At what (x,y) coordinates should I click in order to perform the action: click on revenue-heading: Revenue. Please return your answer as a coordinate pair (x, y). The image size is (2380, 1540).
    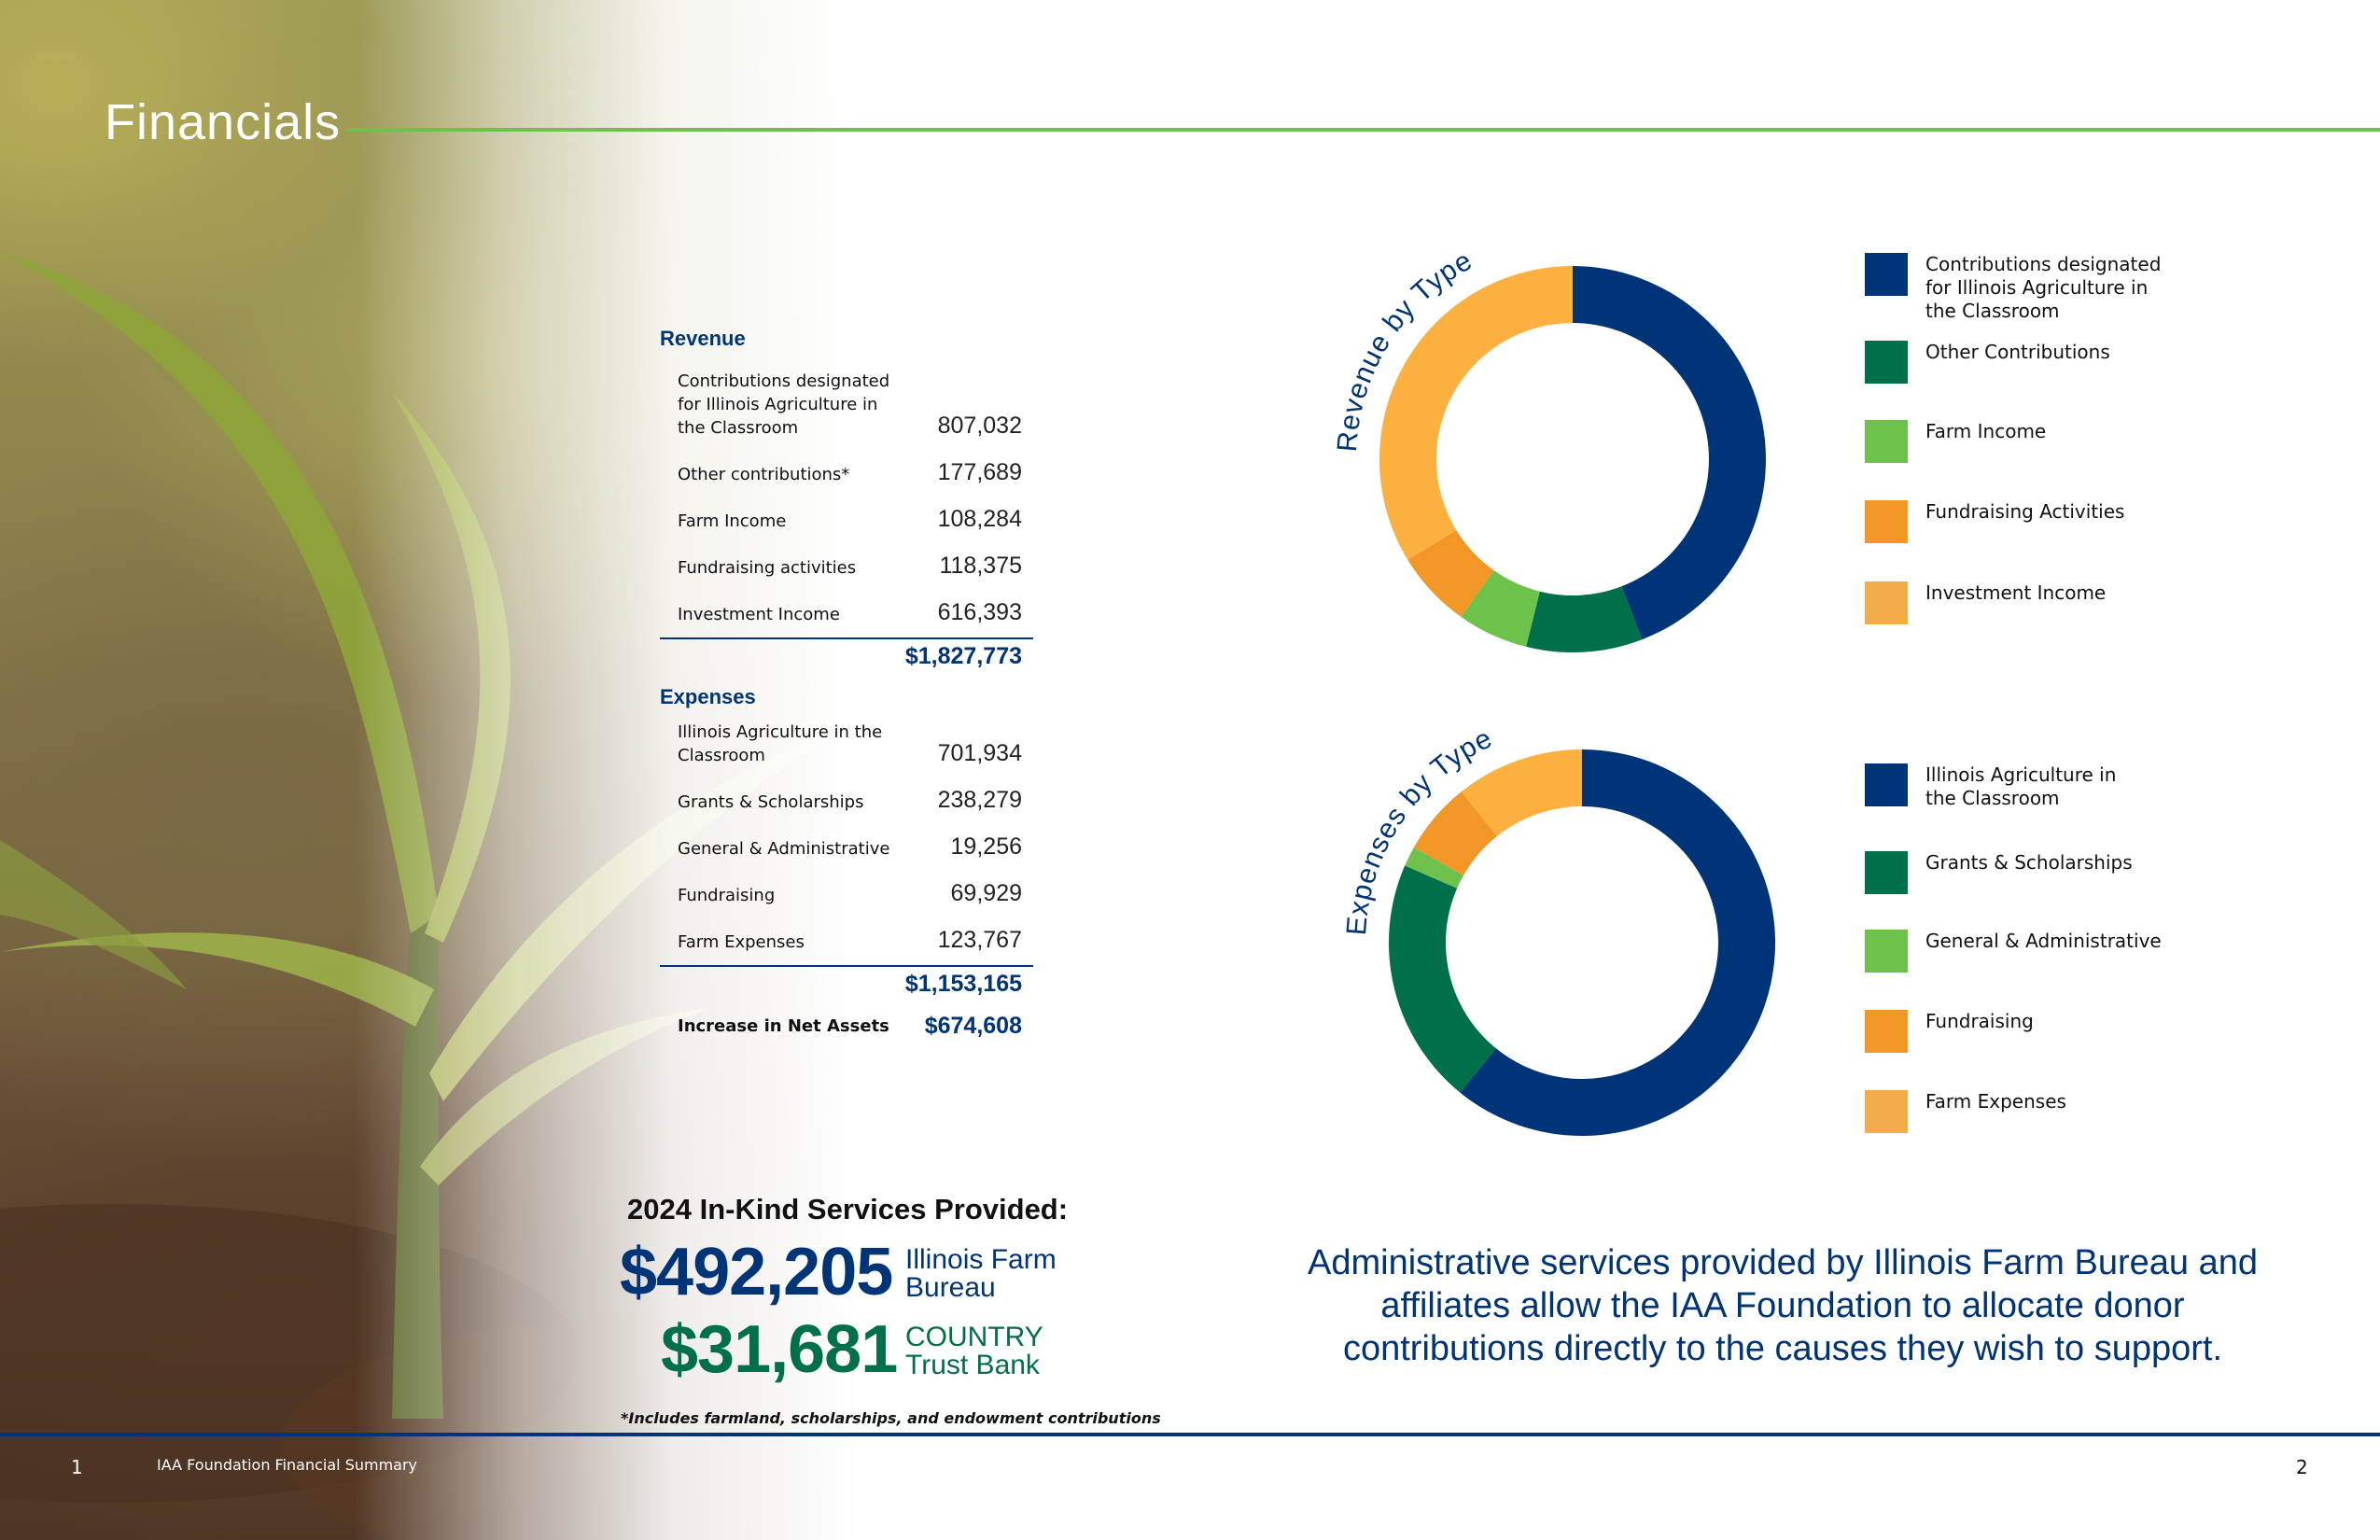
    Looking at the image, I should click on (703, 338).